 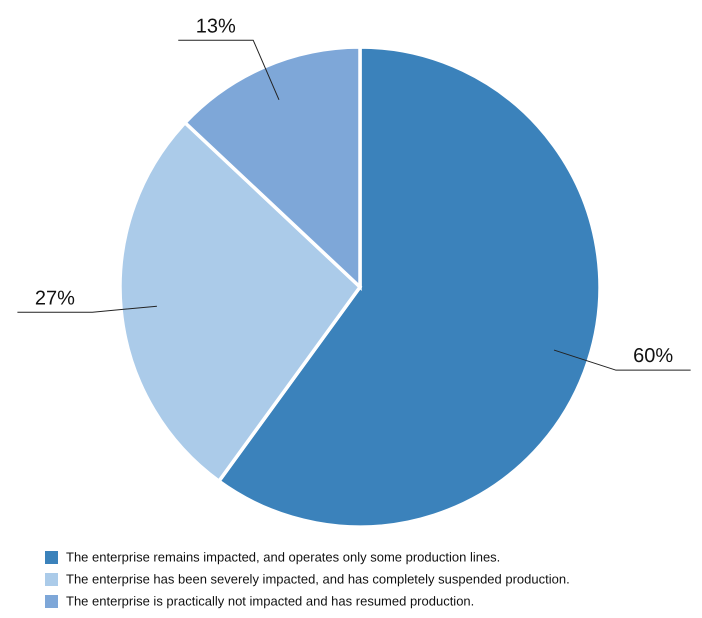 I want to click on legend-label: The enterprise is practically not impacted and has resumed production., so click(x=270, y=601).